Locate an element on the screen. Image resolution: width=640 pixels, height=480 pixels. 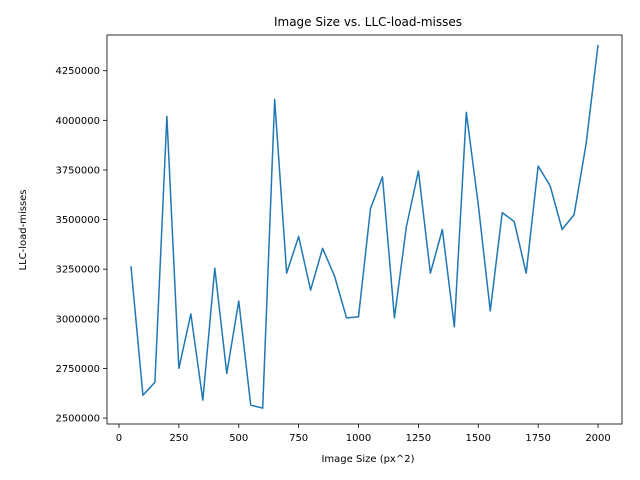
y-tick-label: 3250000 is located at coordinates (77, 270).